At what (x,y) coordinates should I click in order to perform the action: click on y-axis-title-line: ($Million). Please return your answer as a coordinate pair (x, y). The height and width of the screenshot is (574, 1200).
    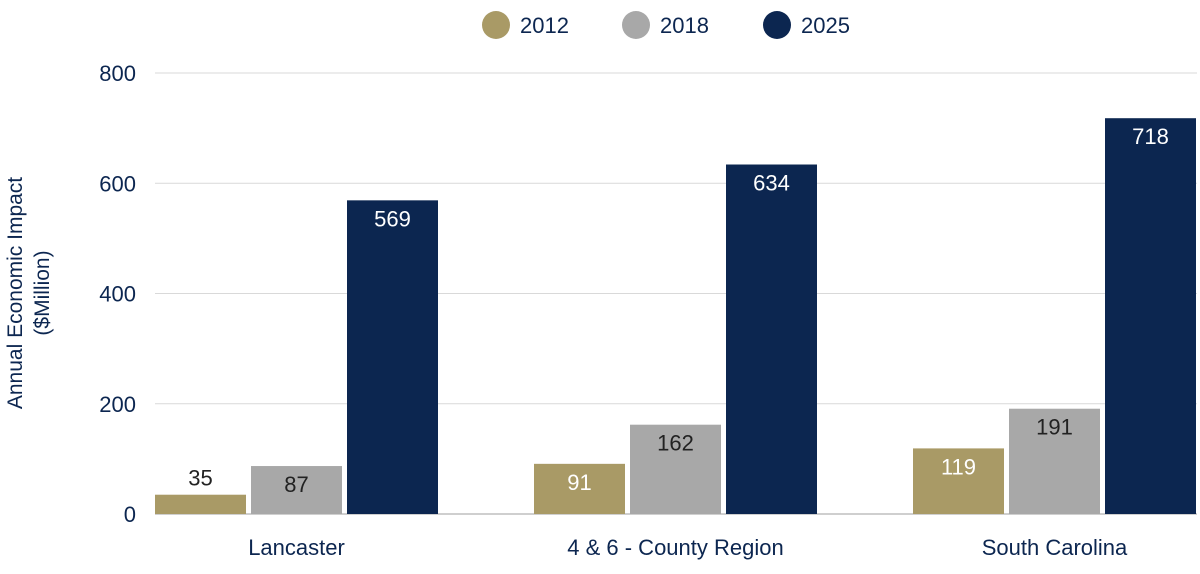
    Looking at the image, I should click on (42, 292).